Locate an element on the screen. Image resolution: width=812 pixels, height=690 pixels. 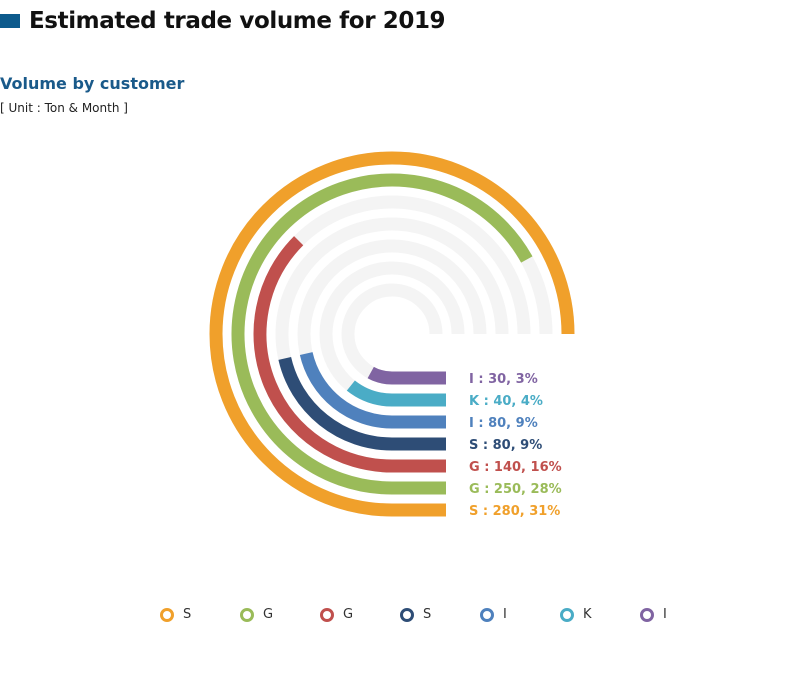
legend-label: K is located at coordinates (587, 614).